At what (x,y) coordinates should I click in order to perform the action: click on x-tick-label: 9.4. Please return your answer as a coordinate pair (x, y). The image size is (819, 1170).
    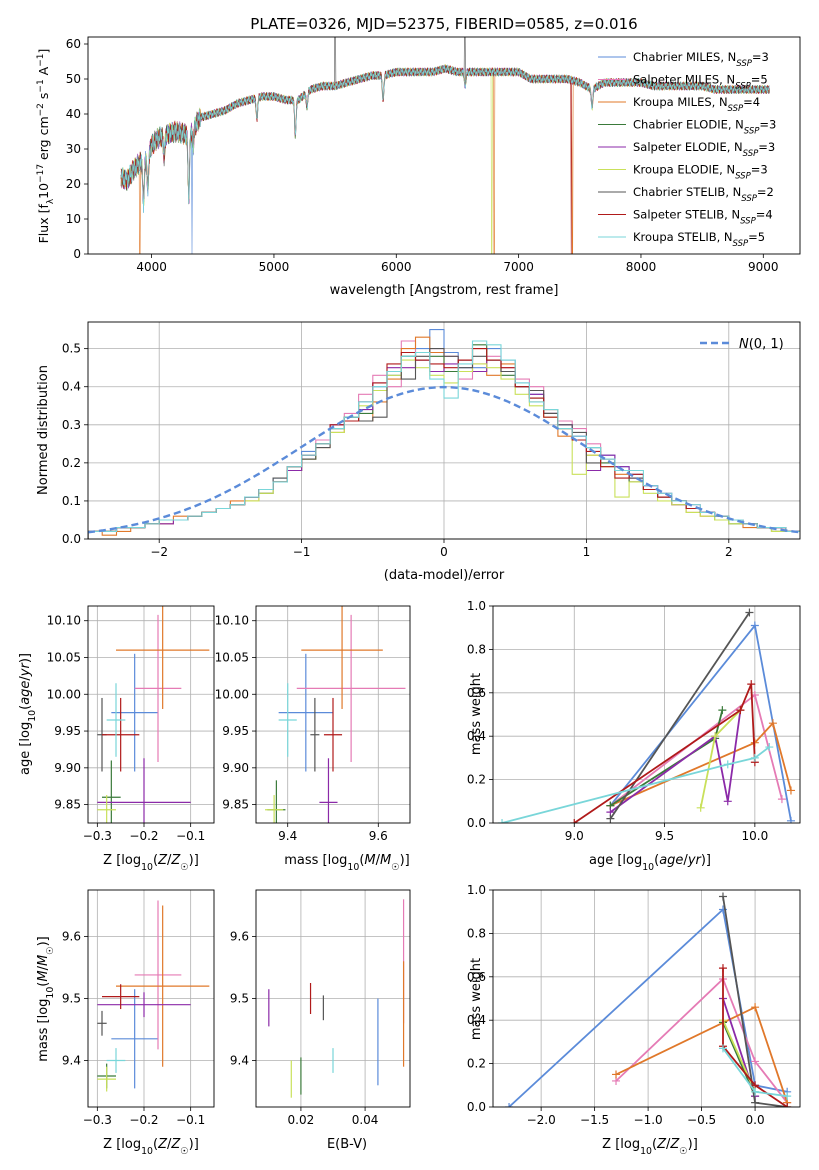
    Looking at the image, I should click on (287, 836).